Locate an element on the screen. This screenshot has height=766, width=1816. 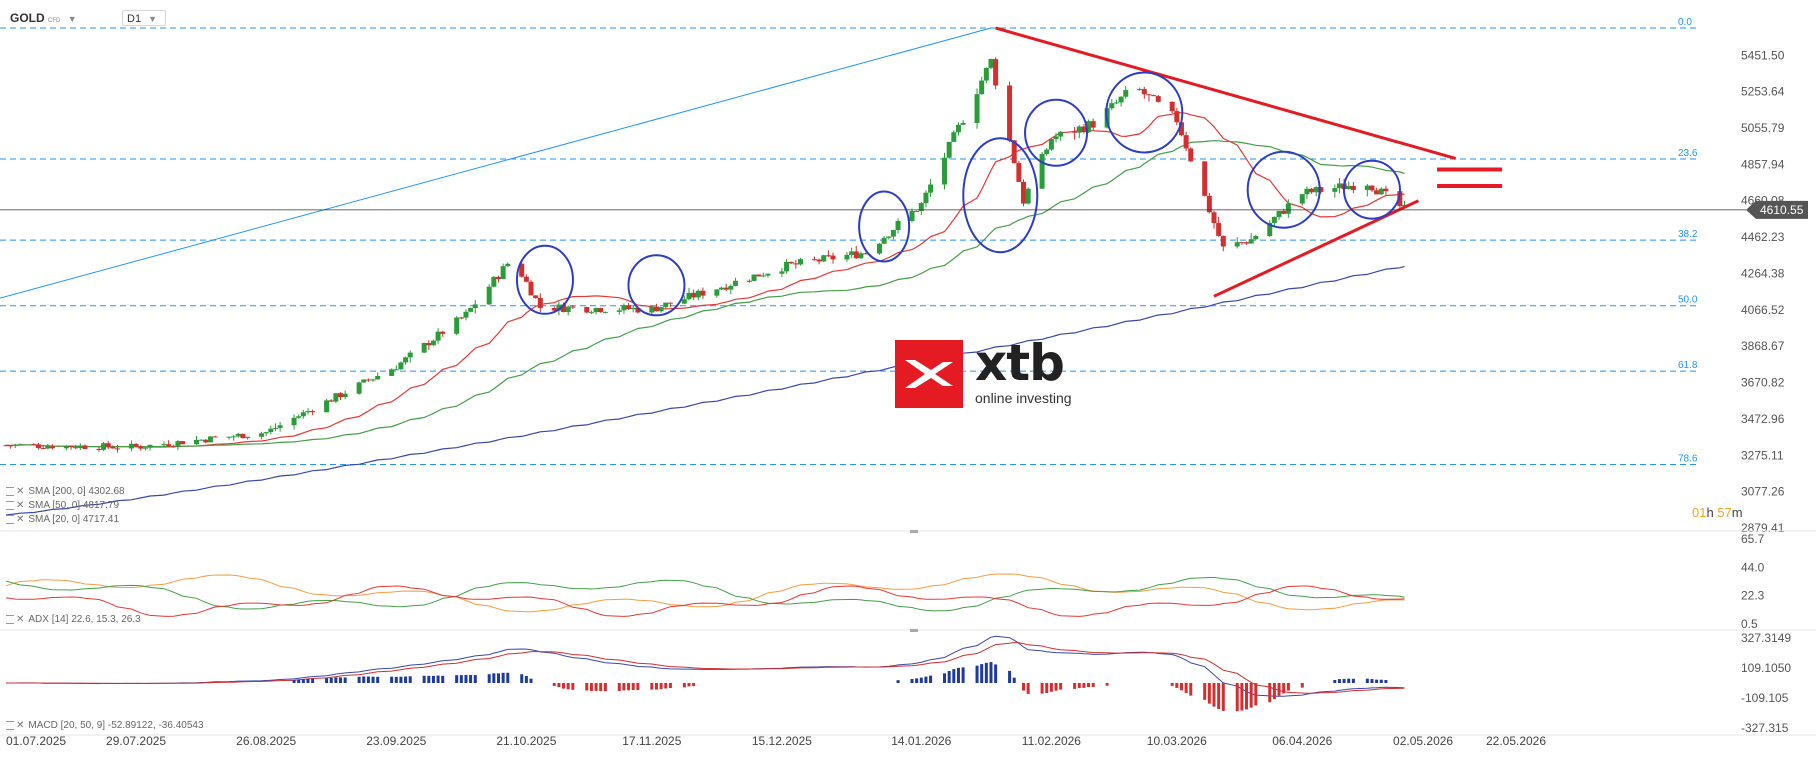
adx-tick-label: 65.7 is located at coordinates (1753, 539).